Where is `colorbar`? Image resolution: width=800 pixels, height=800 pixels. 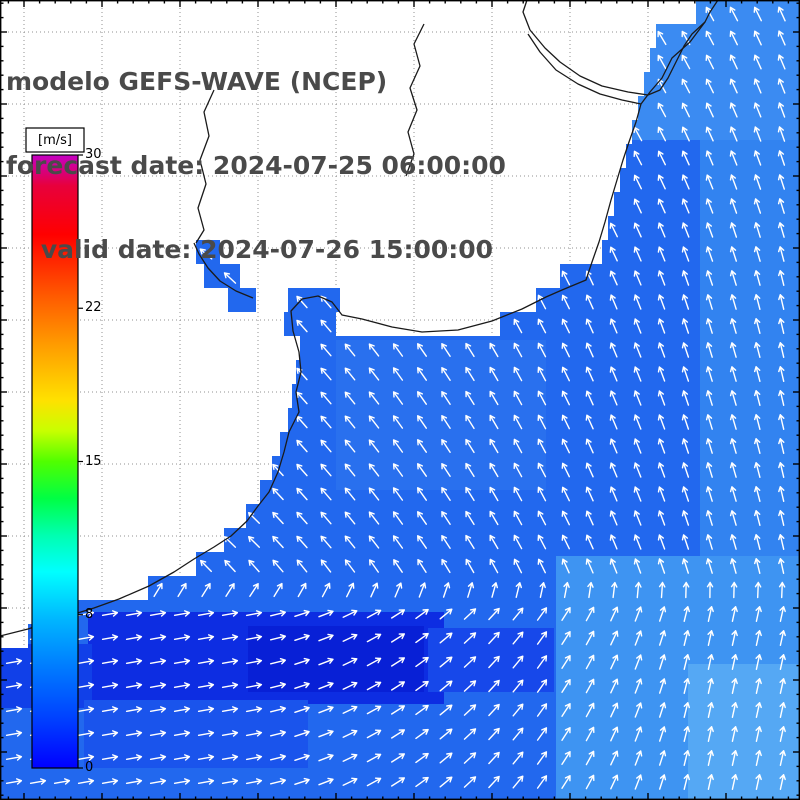 colorbar is located at coordinates (55, 448).